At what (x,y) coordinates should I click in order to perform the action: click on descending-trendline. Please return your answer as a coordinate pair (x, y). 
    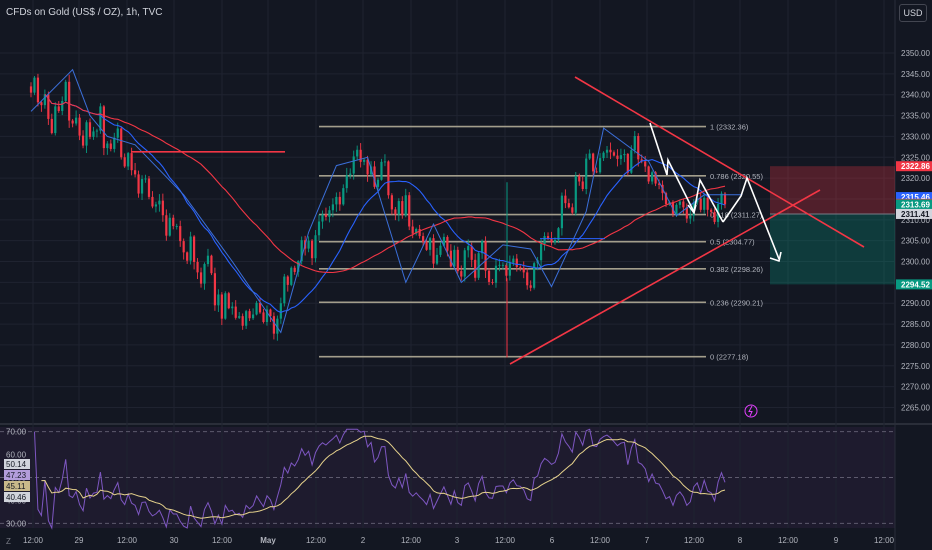
    Looking at the image, I should click on (719, 162).